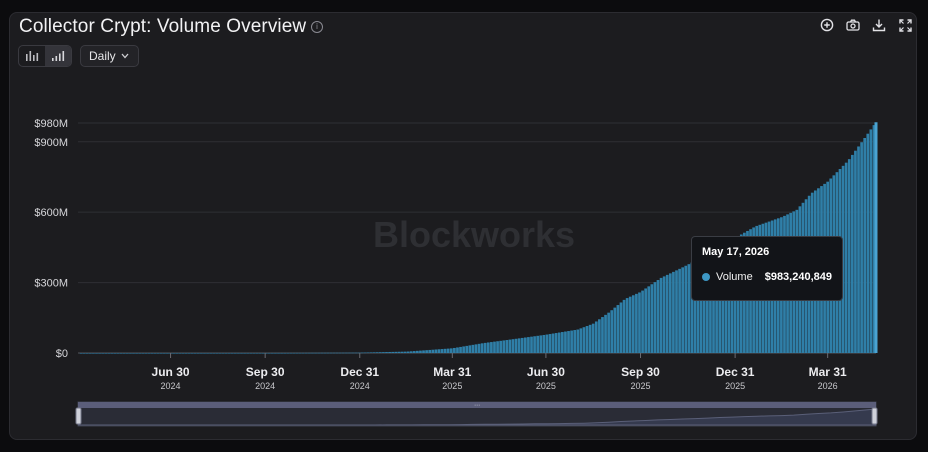 This screenshot has height=452, width=928. I want to click on highlighted-bar, so click(876, 237).